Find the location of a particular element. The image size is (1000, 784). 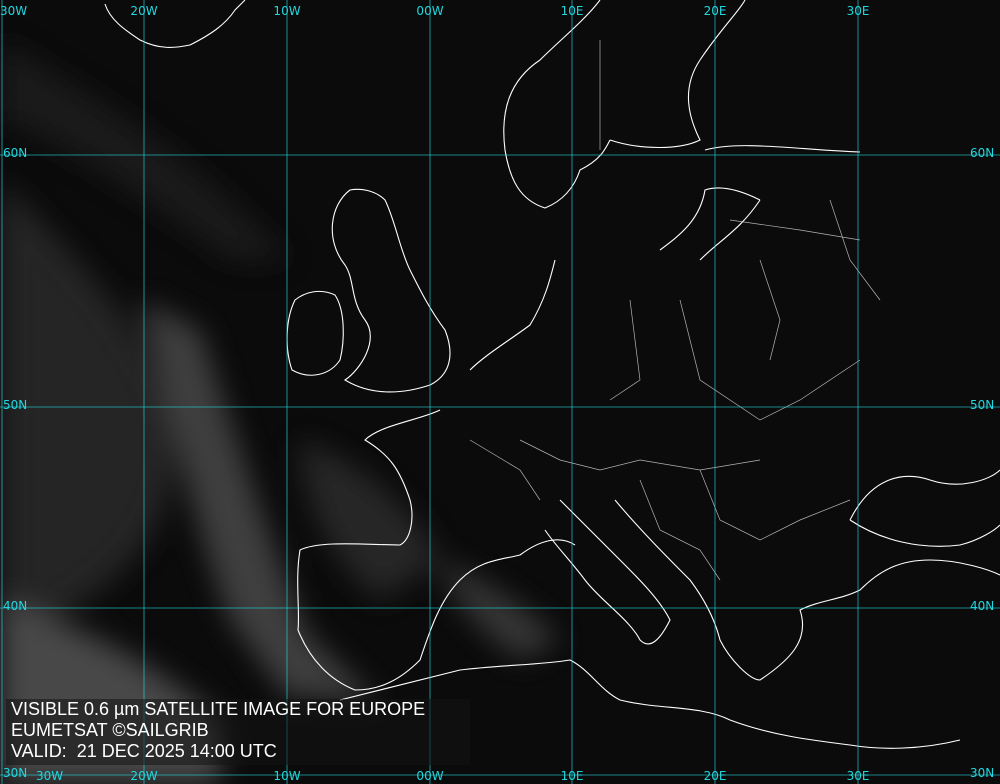

coastline-iceland is located at coordinates (175, 24).